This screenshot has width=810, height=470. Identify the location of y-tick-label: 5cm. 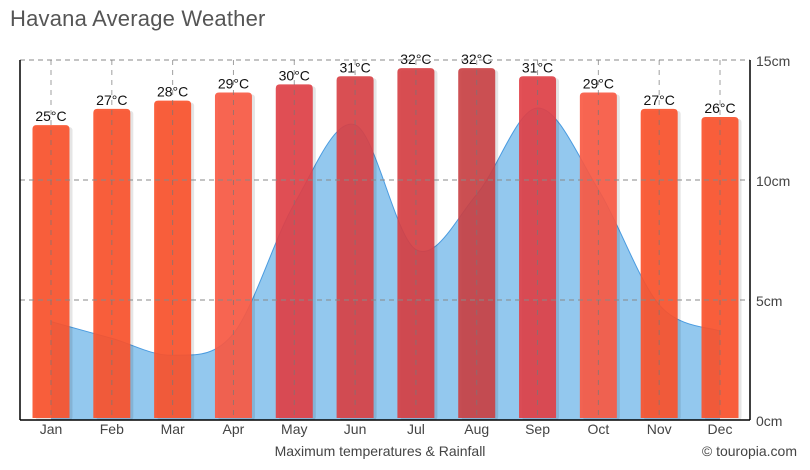
(769, 301).